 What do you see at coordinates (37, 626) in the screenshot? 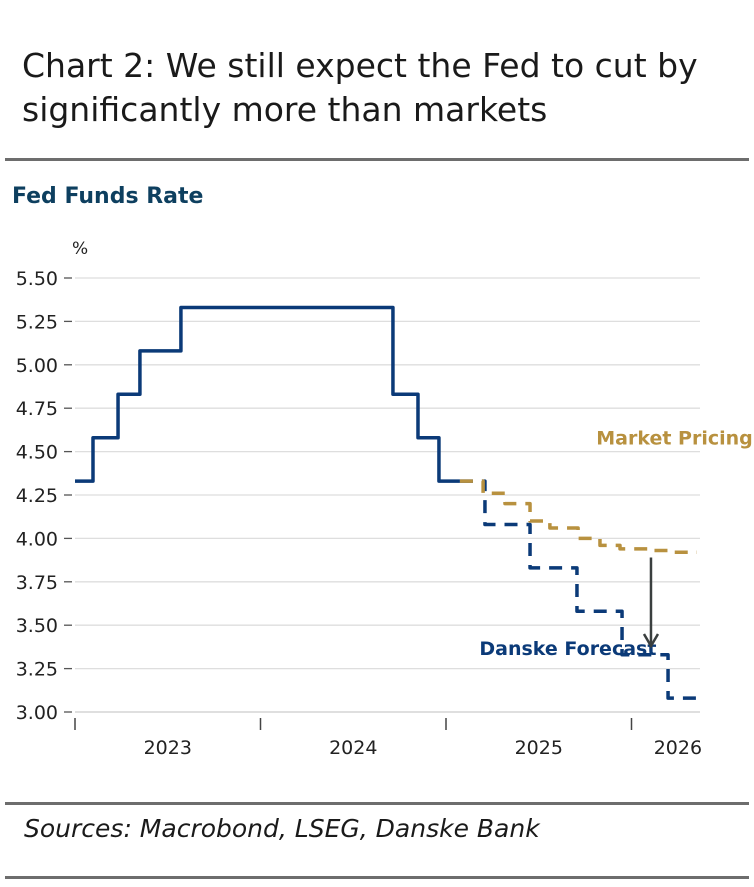
I see `y-tick-label: 3.50` at bounding box center [37, 626].